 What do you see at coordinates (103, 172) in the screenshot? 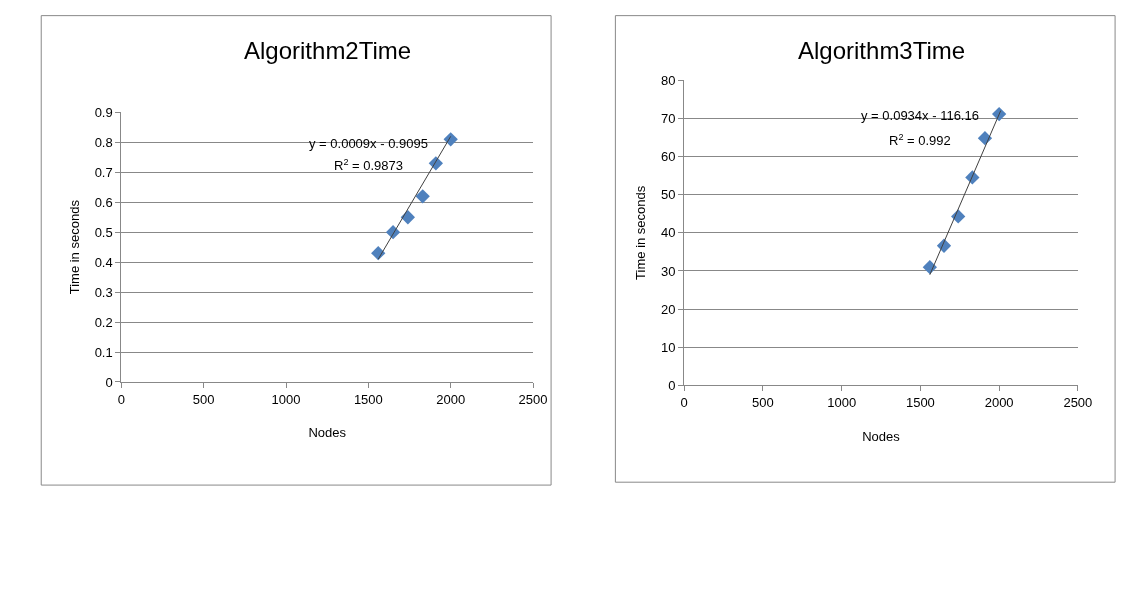
I see `y-tick-label: 0.7` at bounding box center [103, 172].